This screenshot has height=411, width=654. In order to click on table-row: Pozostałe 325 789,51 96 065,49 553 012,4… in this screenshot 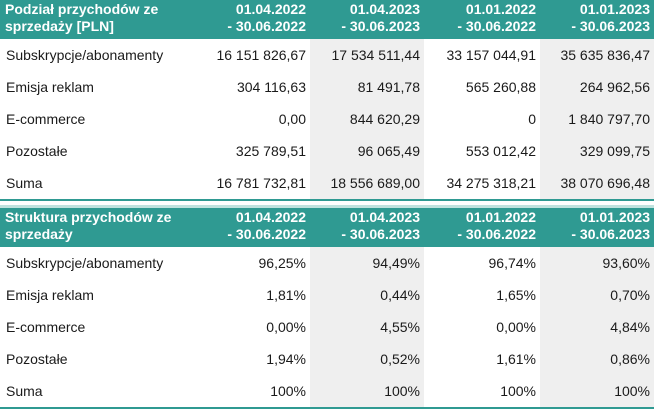, I will do `click(327, 151)`.